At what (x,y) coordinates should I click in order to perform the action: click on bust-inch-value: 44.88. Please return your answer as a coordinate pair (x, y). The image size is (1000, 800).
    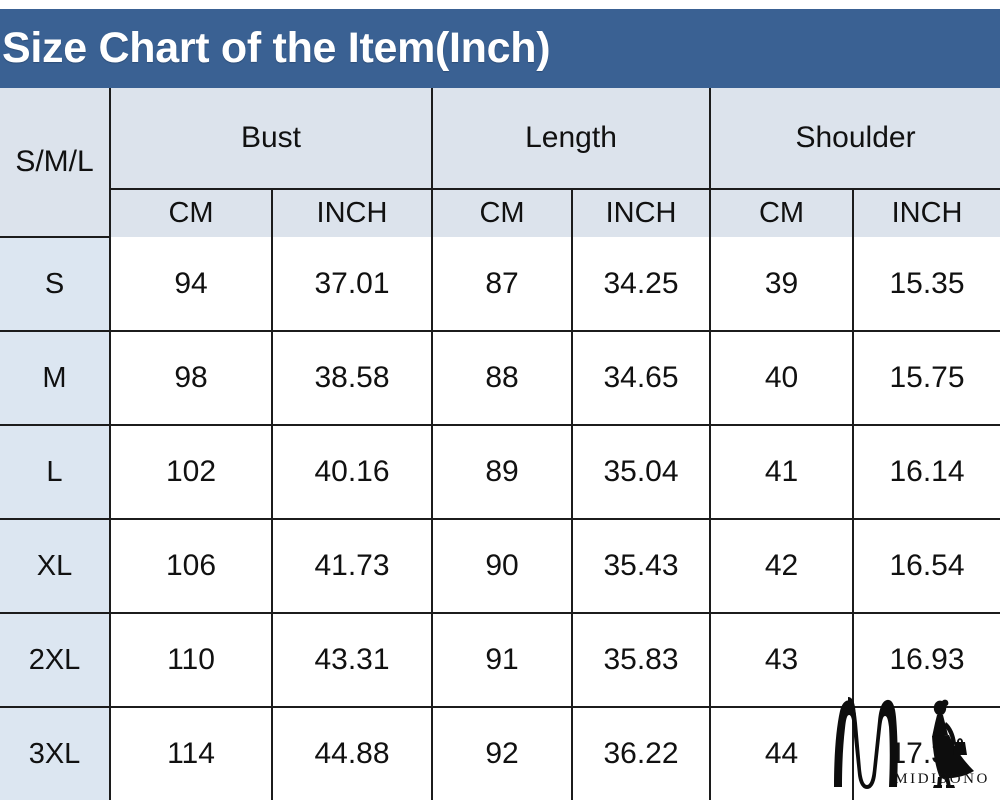
    Looking at the image, I should click on (352, 753).